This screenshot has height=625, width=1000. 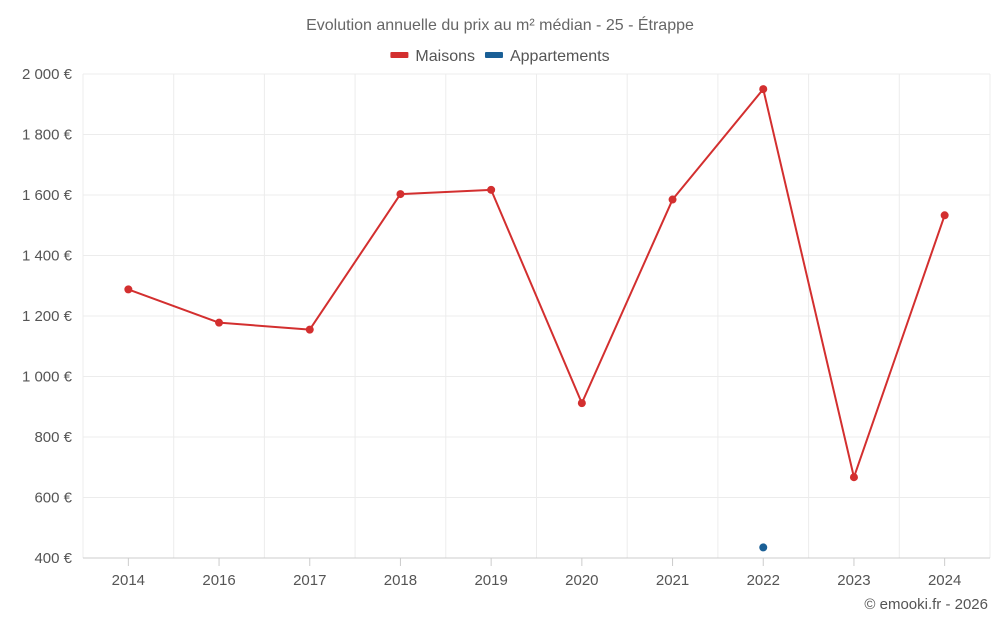 What do you see at coordinates (218, 580) in the screenshot?
I see `x-tick-label: 2016` at bounding box center [218, 580].